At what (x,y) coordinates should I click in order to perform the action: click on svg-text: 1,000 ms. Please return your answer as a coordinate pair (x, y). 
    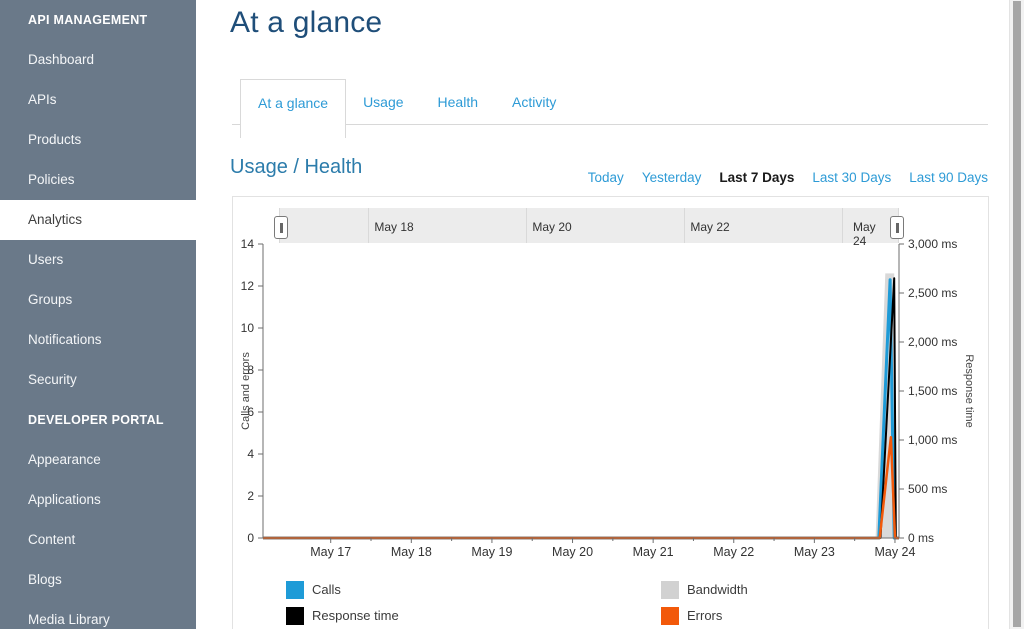
    Looking at the image, I should click on (932, 440).